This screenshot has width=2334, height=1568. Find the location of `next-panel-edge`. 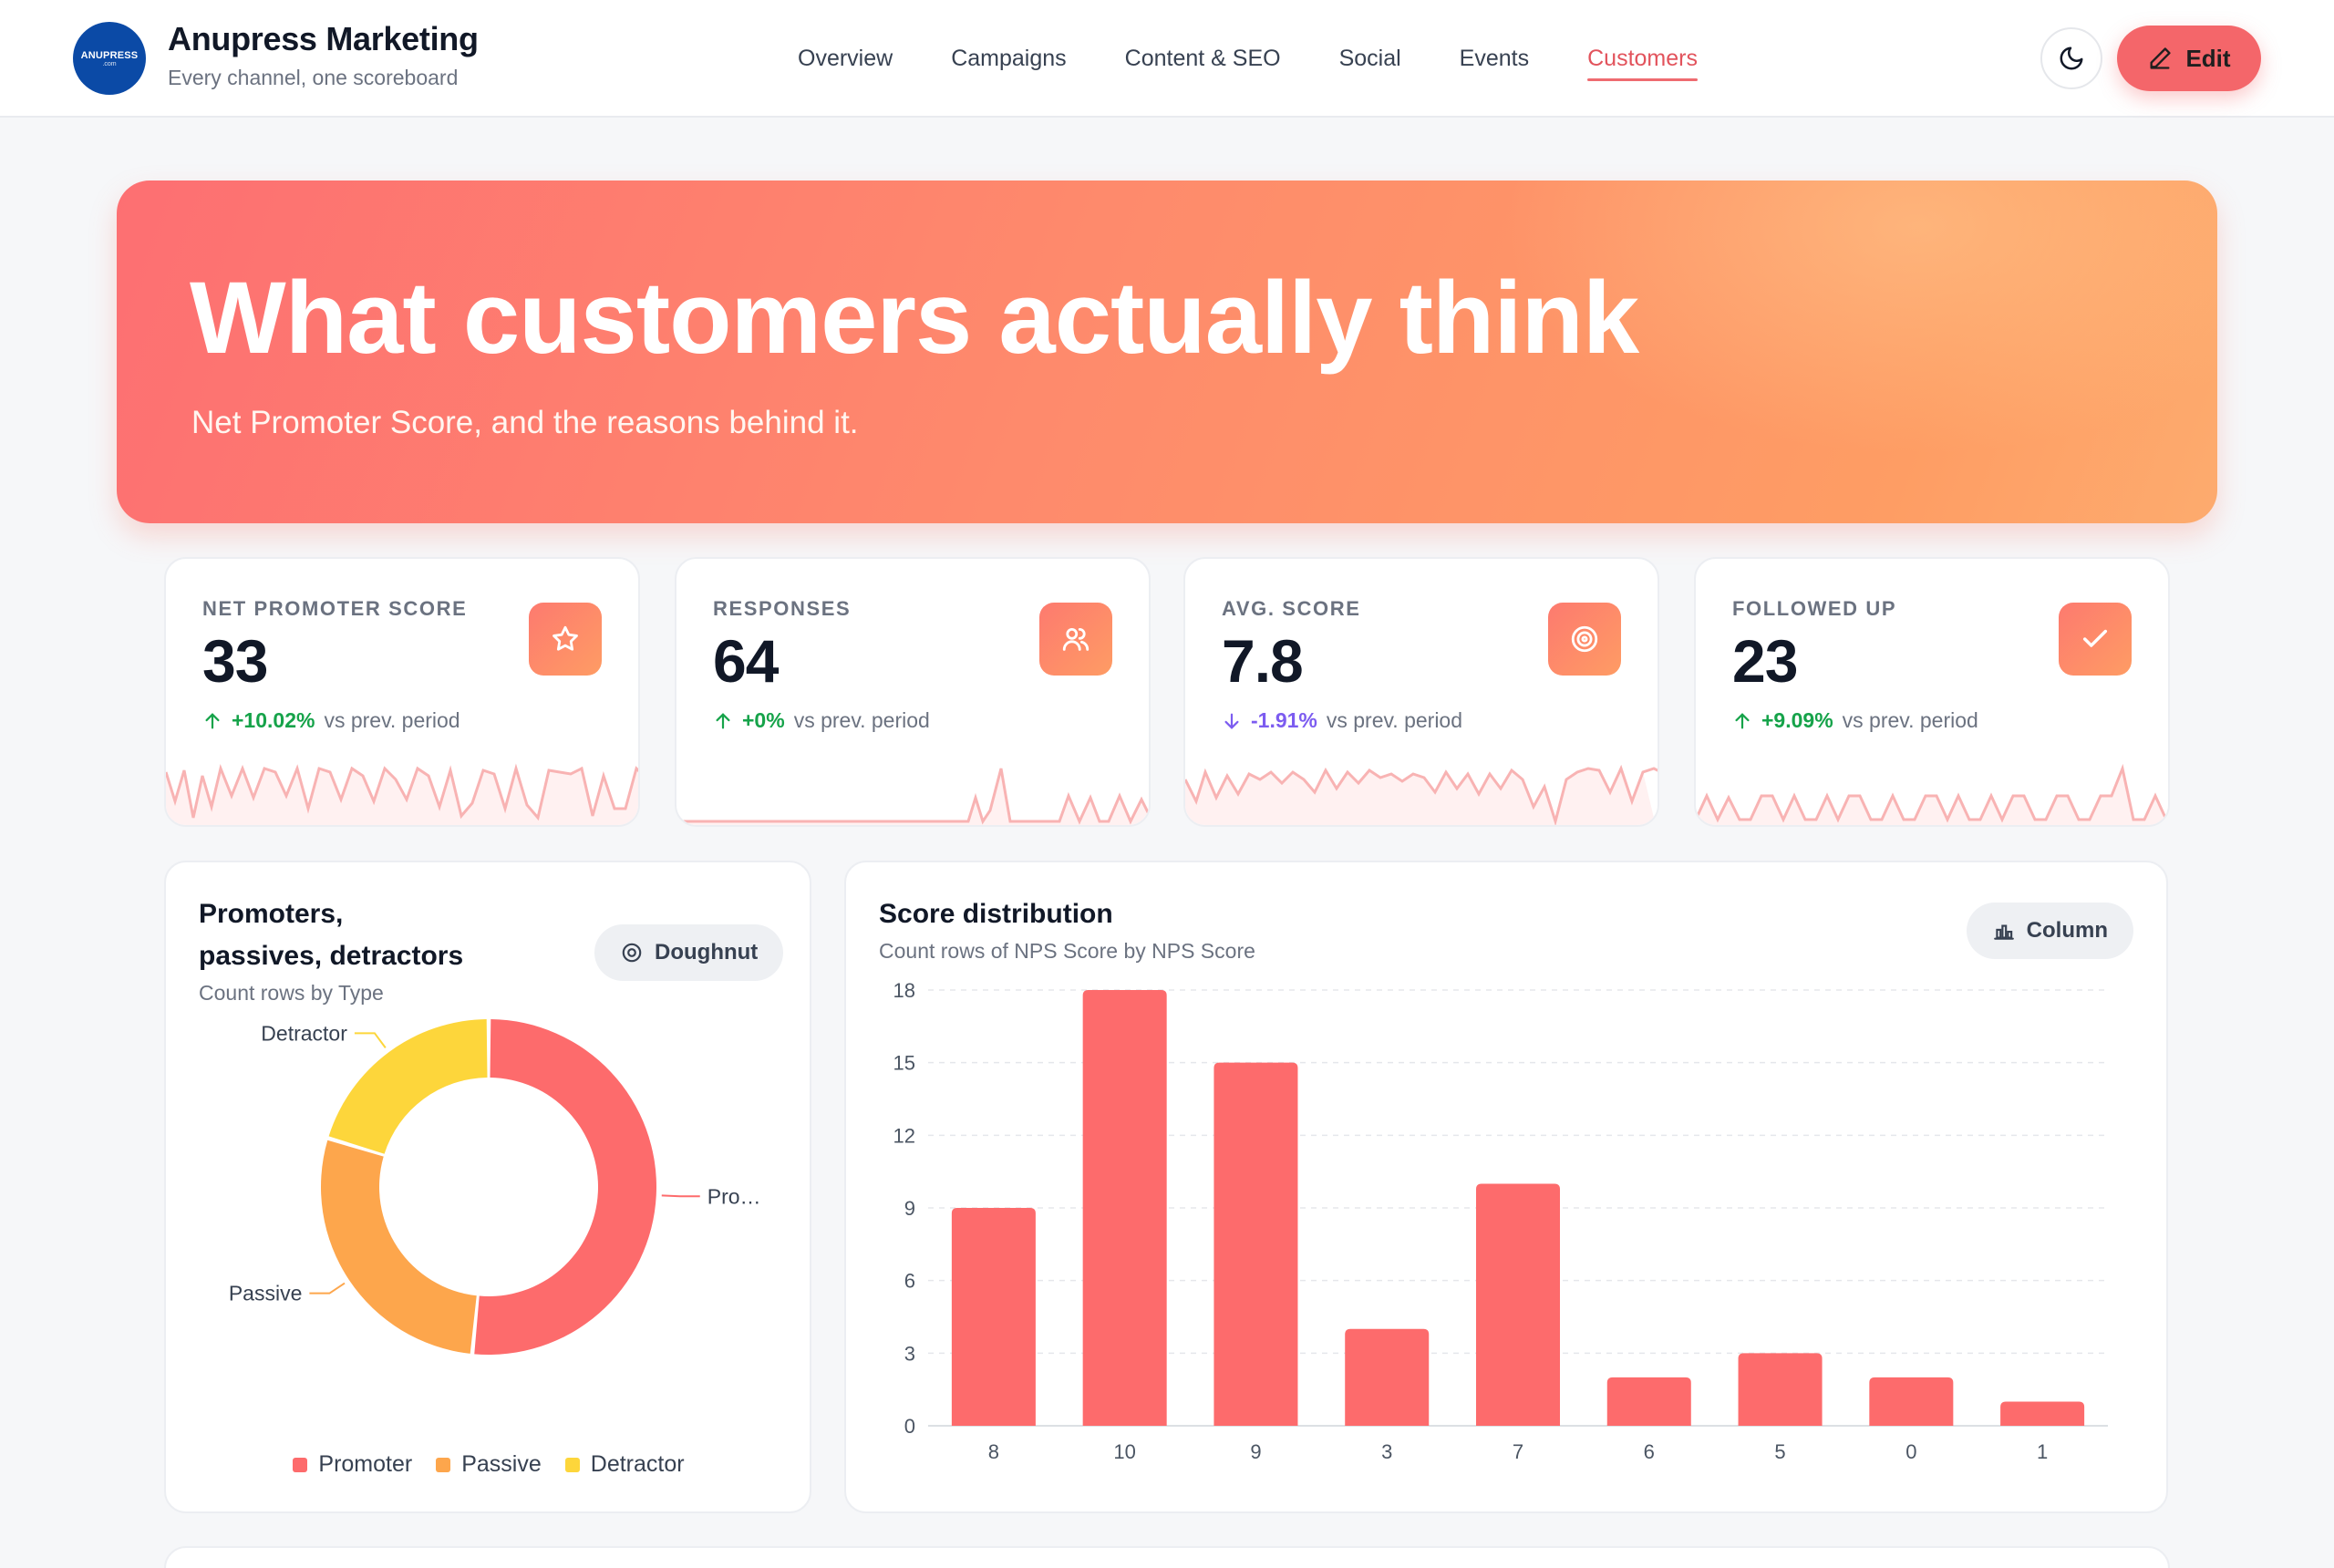

next-panel-edge is located at coordinates (1167, 1557).